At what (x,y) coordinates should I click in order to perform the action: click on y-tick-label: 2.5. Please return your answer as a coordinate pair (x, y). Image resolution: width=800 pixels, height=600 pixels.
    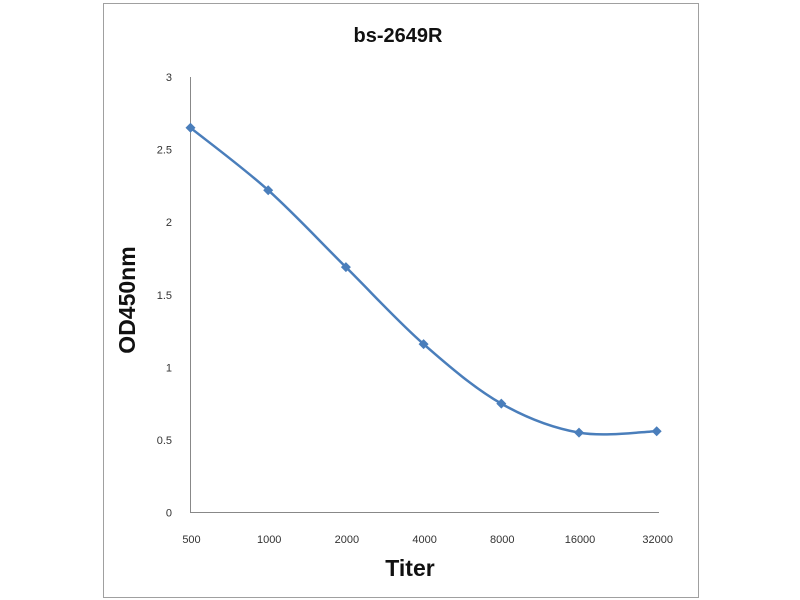
    Looking at the image, I should click on (164, 151).